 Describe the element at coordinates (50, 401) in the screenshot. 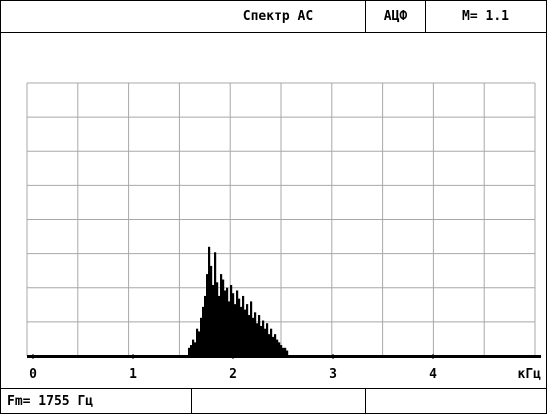

I see `frequency-readout: Fm= 1755 Гц` at that location.